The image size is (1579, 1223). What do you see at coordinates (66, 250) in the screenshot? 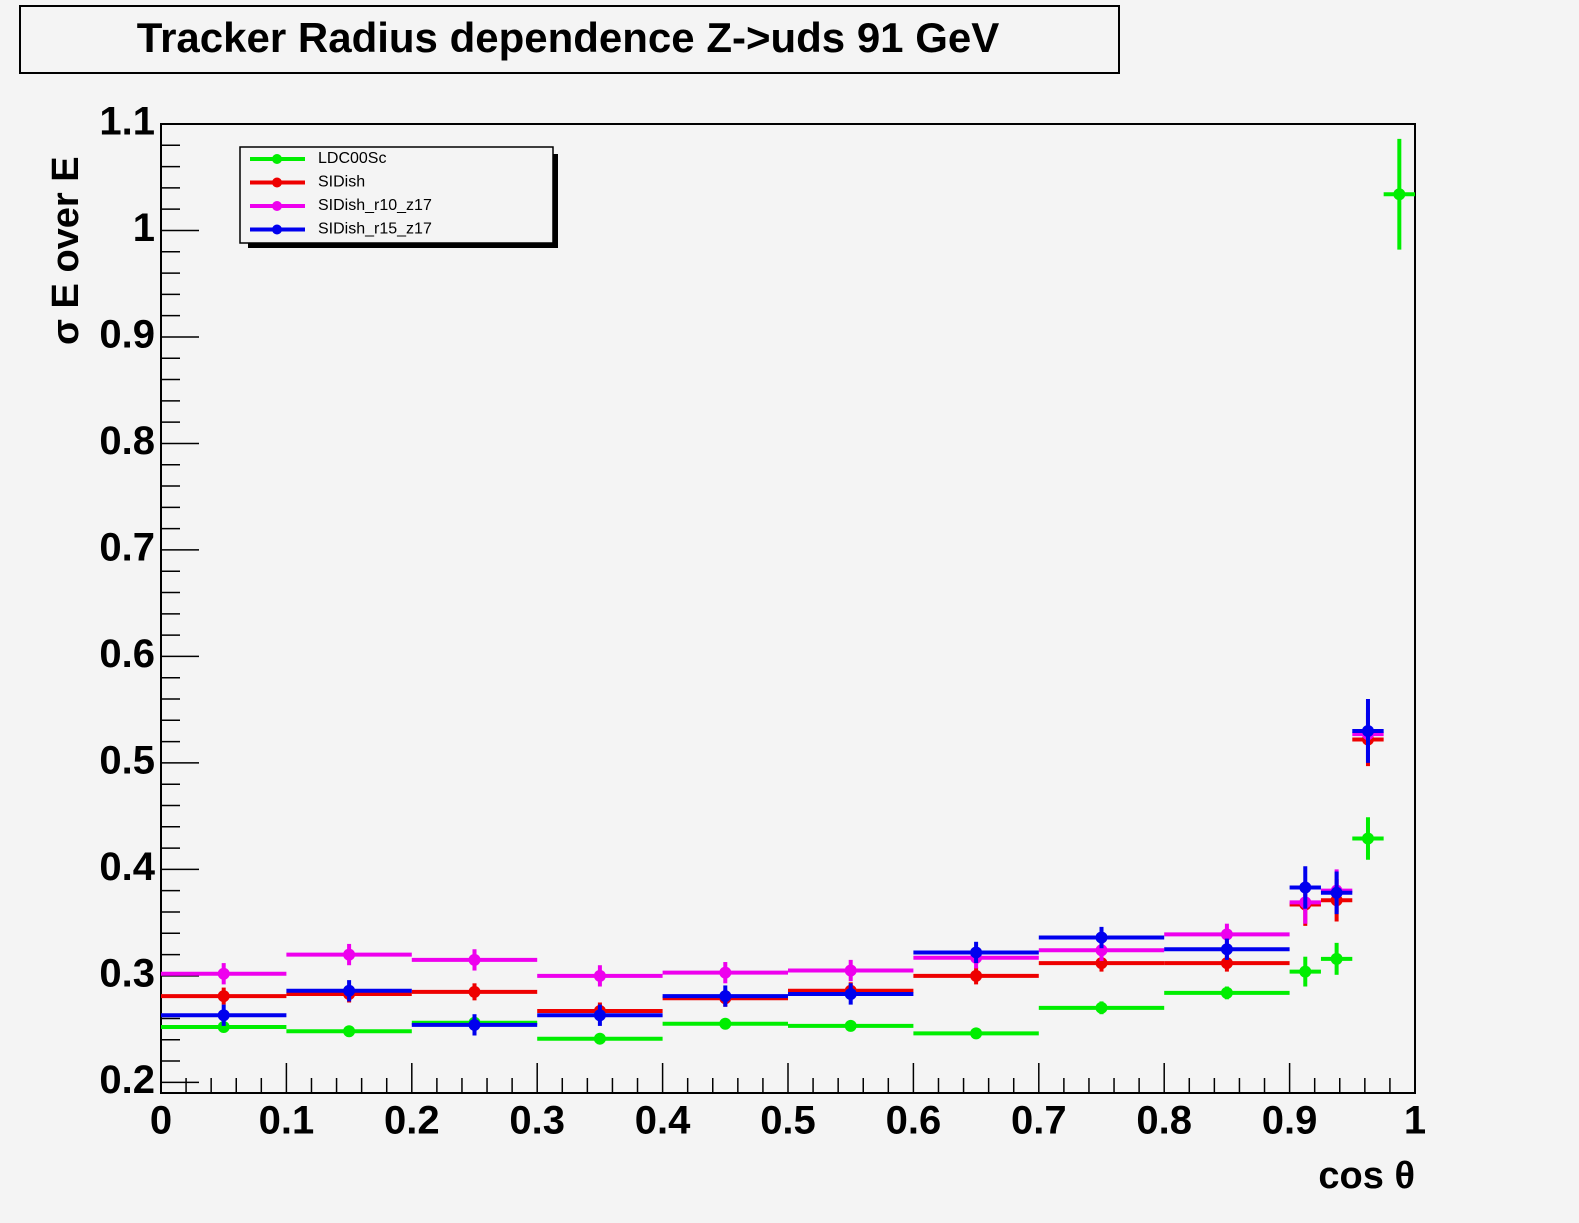
I see `y-axis-label: σ E over E` at bounding box center [66, 250].